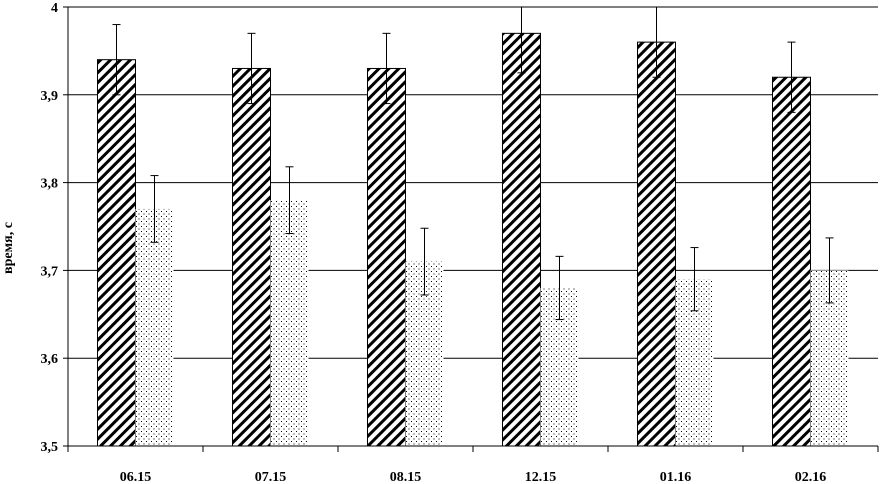  What do you see at coordinates (811, 477) in the screenshot?
I see `x-tick-label: 02.16` at bounding box center [811, 477].